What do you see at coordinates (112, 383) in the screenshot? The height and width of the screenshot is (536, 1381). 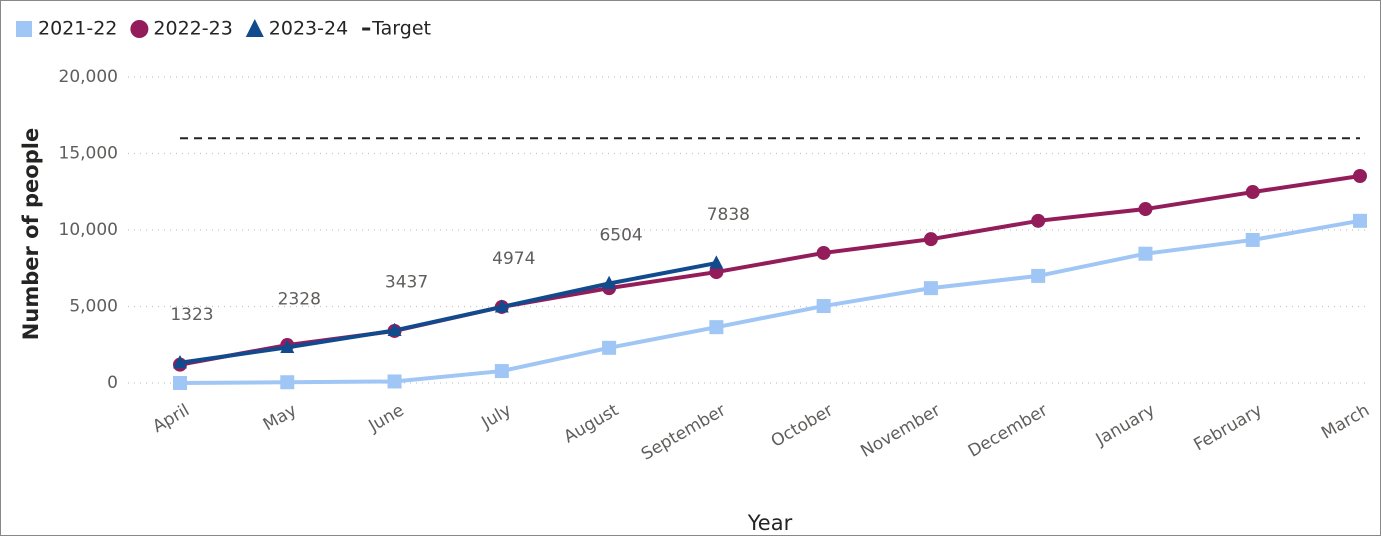 I see `y-tick-label: 0` at bounding box center [112, 383].